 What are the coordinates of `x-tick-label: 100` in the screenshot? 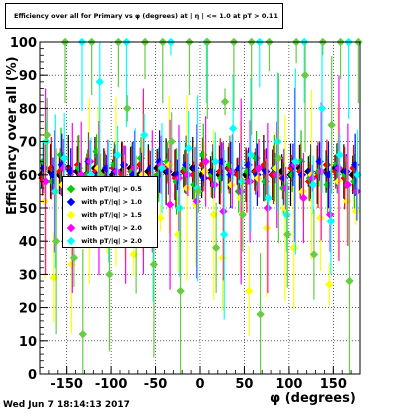 It's located at (288, 384).